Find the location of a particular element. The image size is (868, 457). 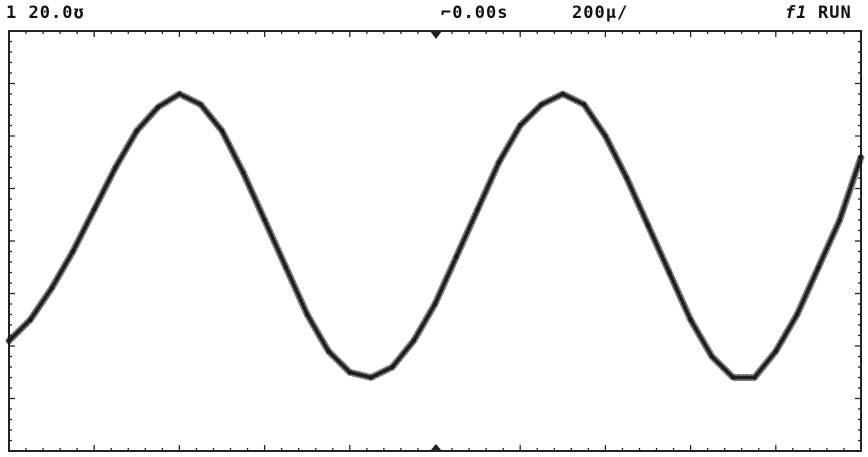

status-bar: 1 20.0ʊ ⌐0.00s 200µ/ f1 RUN is located at coordinates (434, 13).